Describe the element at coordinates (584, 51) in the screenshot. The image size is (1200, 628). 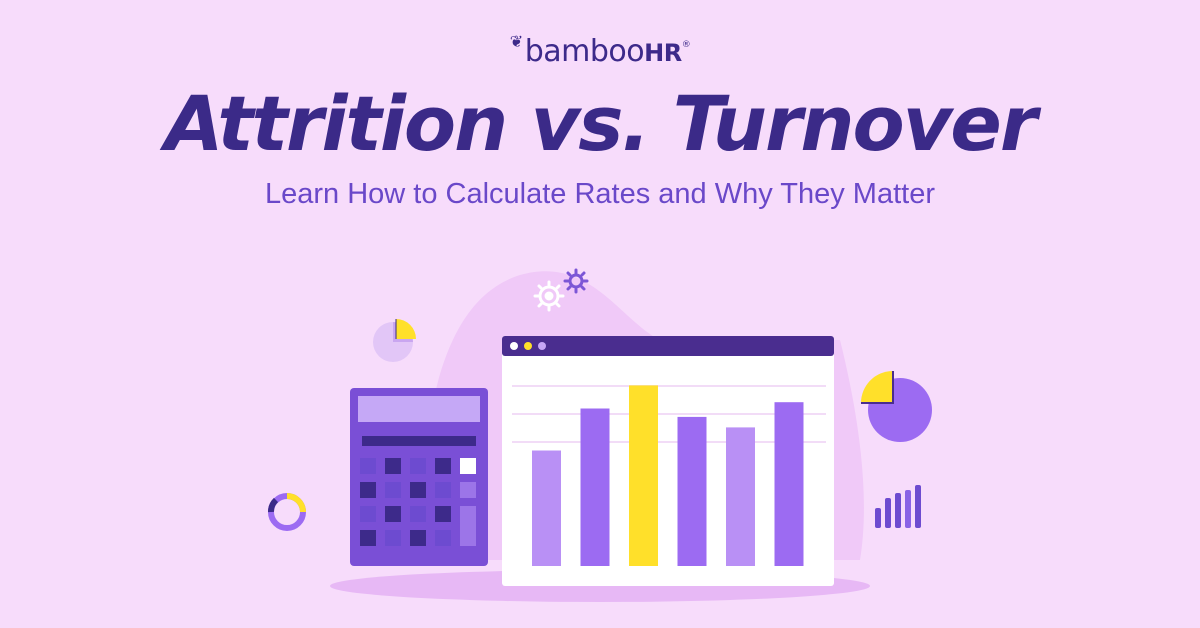
I see `logo-wordmark: bamboo` at that location.